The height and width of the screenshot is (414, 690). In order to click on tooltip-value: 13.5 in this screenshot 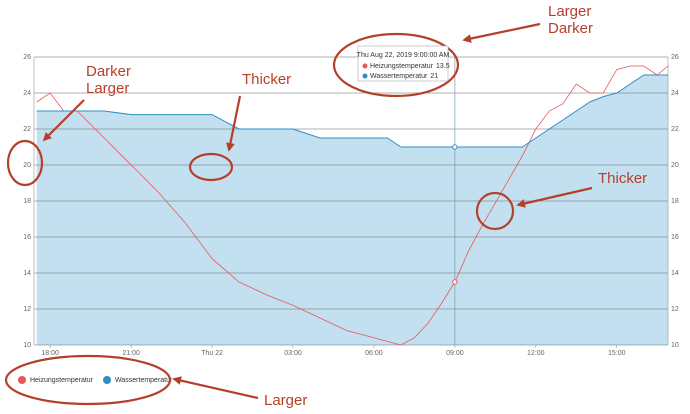, I will do `click(443, 66)`.